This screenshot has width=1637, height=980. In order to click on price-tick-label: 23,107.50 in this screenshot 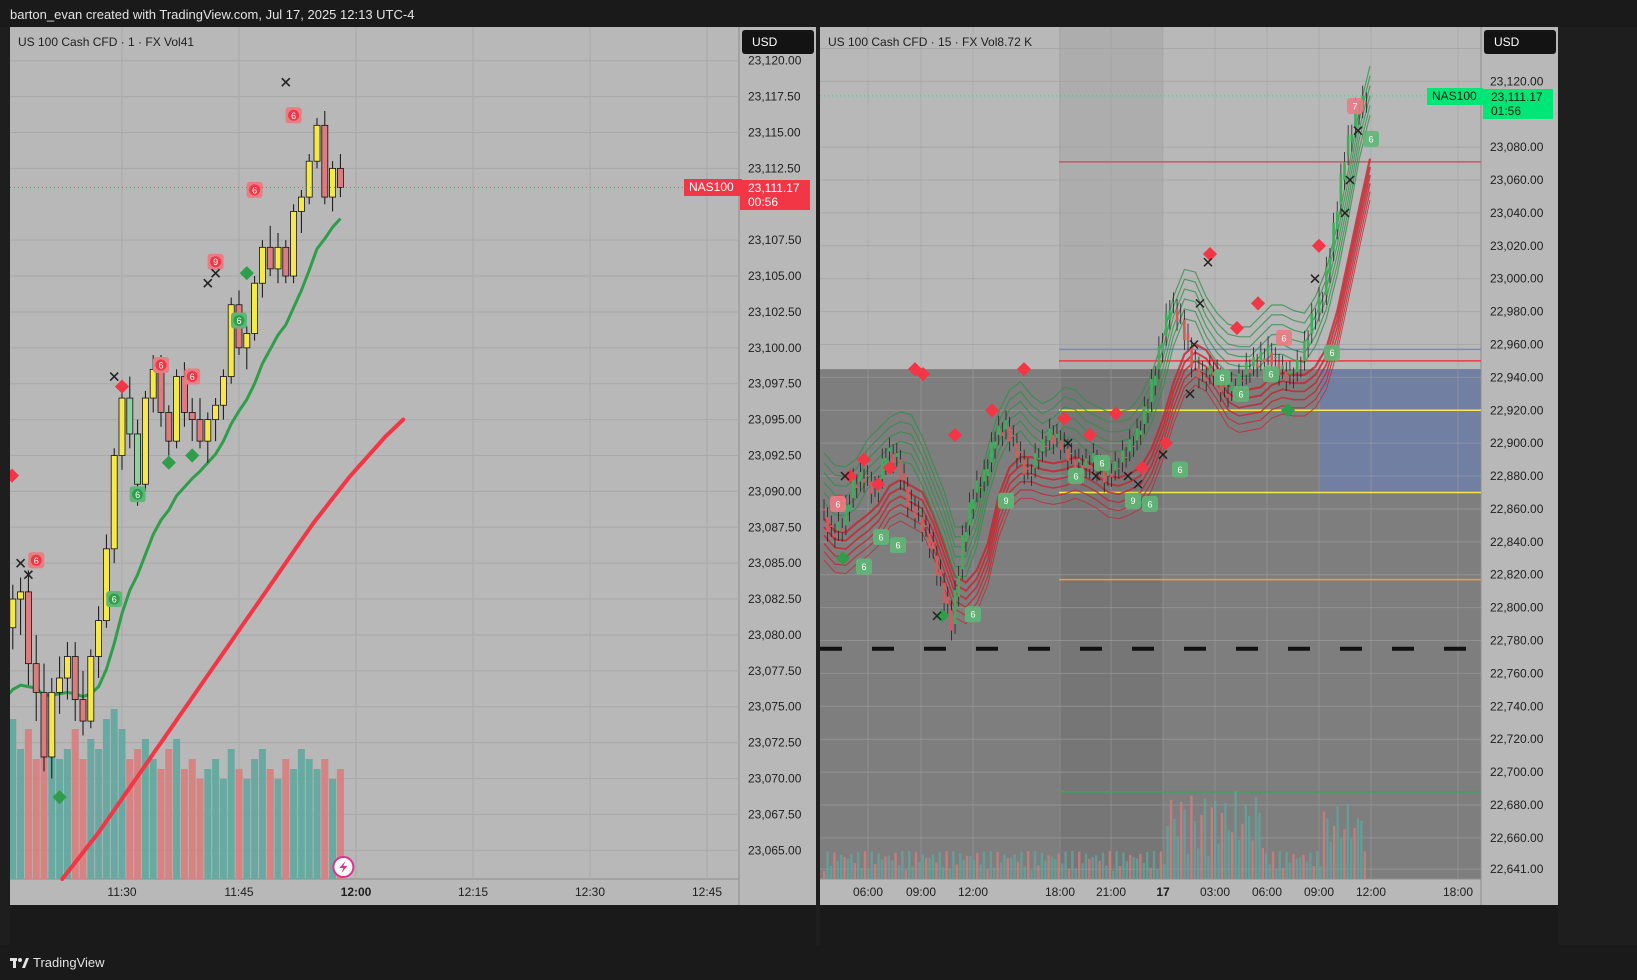, I will do `click(775, 240)`.